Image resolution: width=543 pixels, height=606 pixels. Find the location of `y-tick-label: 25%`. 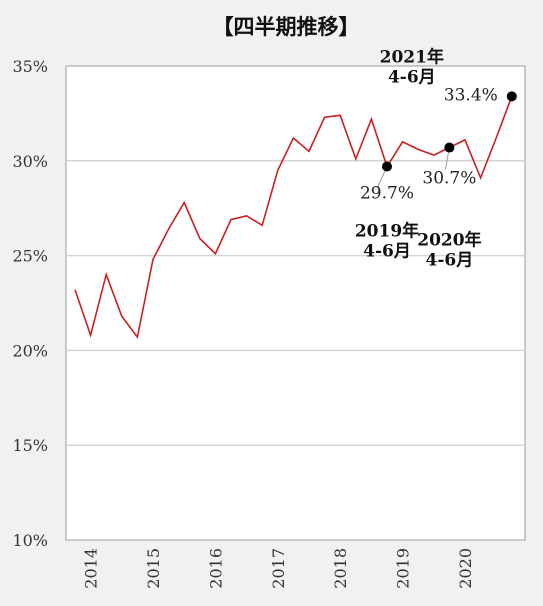

y-tick-label: 25% is located at coordinates (30, 256).